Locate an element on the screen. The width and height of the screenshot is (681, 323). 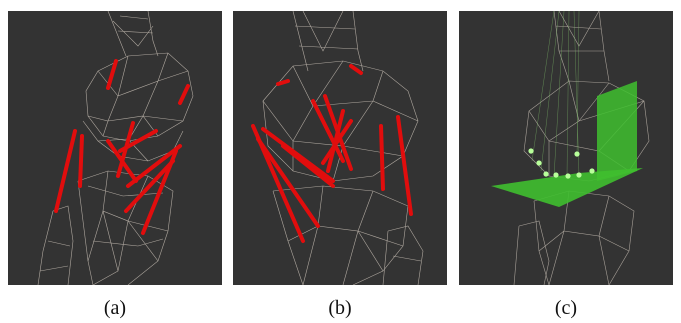
marker-points is located at coordinates (561, 163).